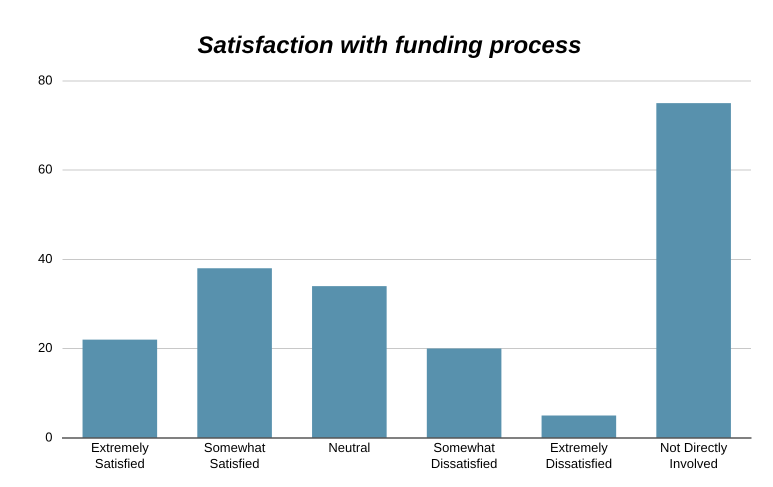 Image resolution: width=773 pixels, height=487 pixels. What do you see at coordinates (120, 455) in the screenshot?
I see `x-tick-label: Extremely Satisfied` at bounding box center [120, 455].